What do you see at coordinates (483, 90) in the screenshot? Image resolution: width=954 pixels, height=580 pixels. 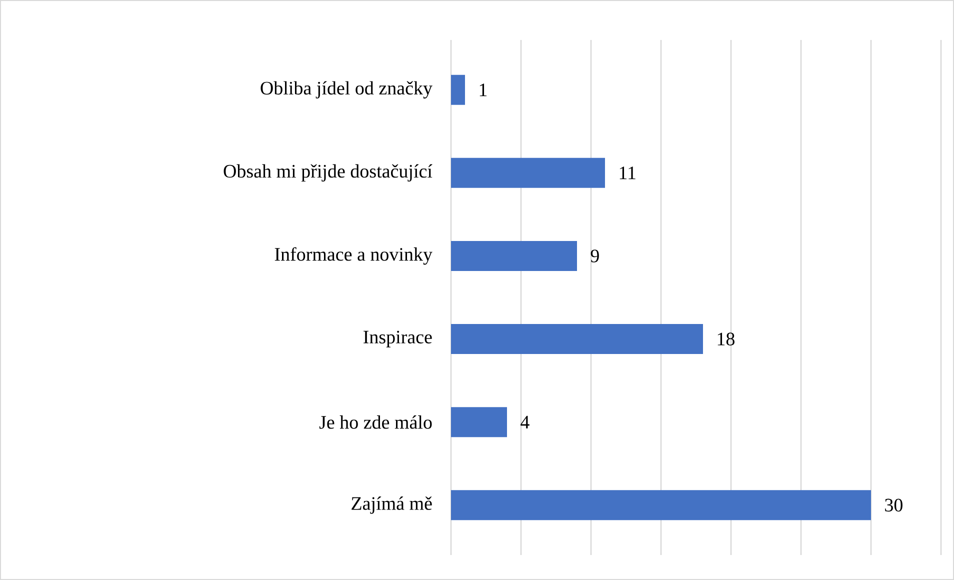 I see `data-label: 1` at bounding box center [483, 90].